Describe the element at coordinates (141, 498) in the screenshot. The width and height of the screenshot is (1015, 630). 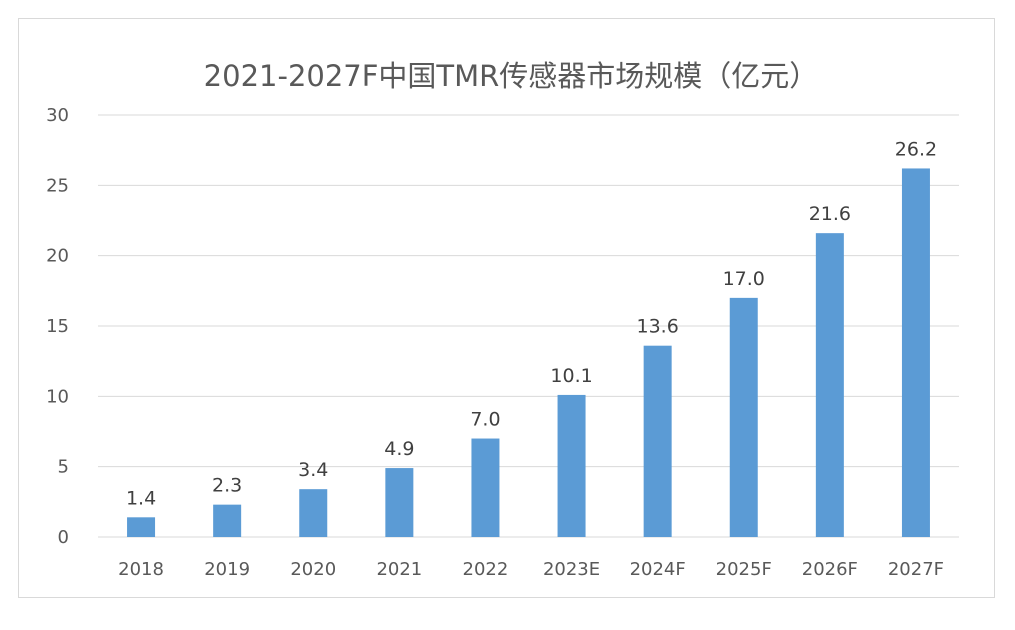
I see `data-label-2018: 1.4` at that location.